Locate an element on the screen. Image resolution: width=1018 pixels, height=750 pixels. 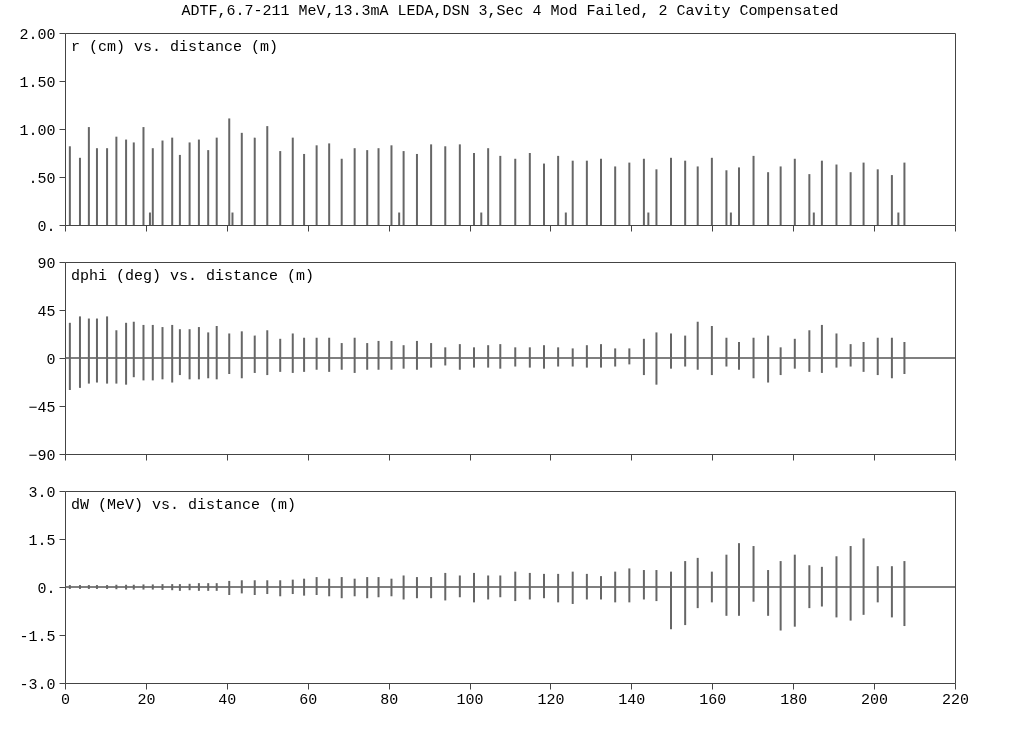
y-tick-label: −45 is located at coordinates (42, 408).